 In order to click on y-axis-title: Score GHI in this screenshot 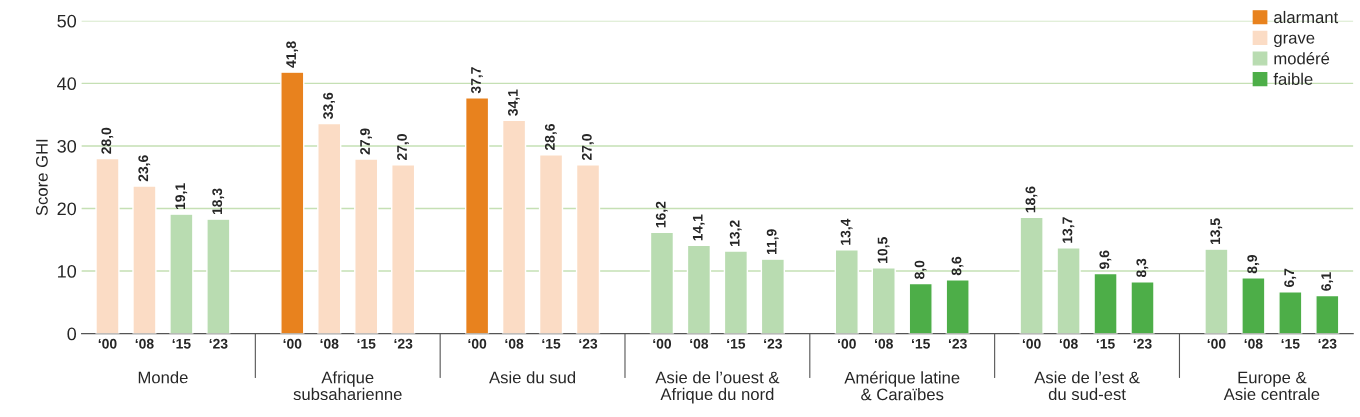, I will do `click(42, 177)`.